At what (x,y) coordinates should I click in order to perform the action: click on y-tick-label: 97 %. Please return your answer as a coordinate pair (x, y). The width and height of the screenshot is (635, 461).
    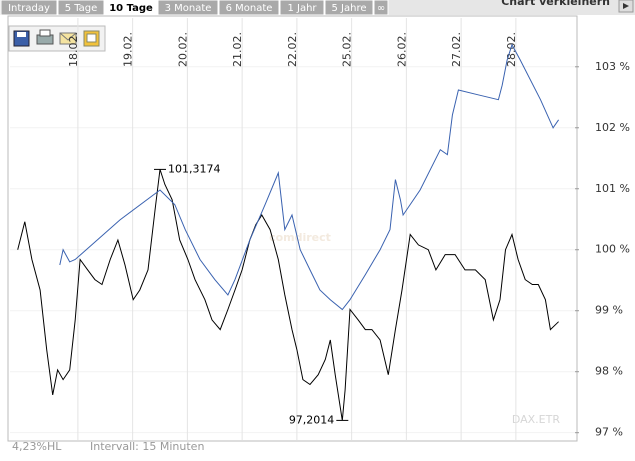
    Looking at the image, I should click on (609, 432).